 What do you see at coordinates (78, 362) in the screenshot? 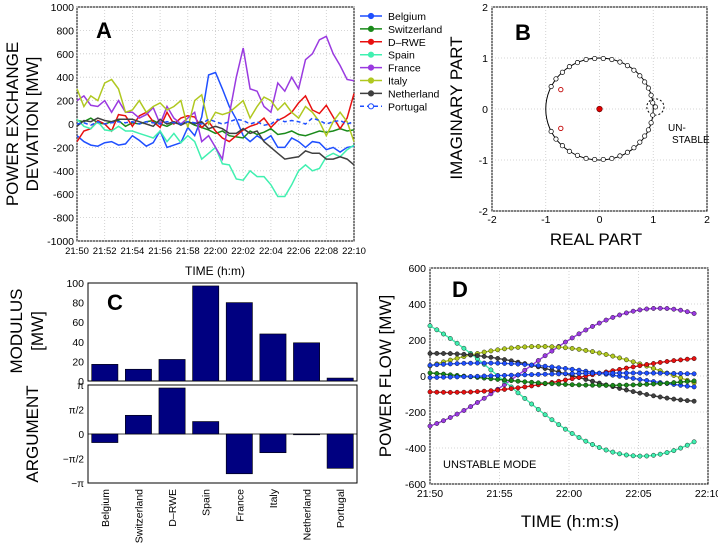
I see `panel-c-modulus-ytick: 20` at bounding box center [78, 362].